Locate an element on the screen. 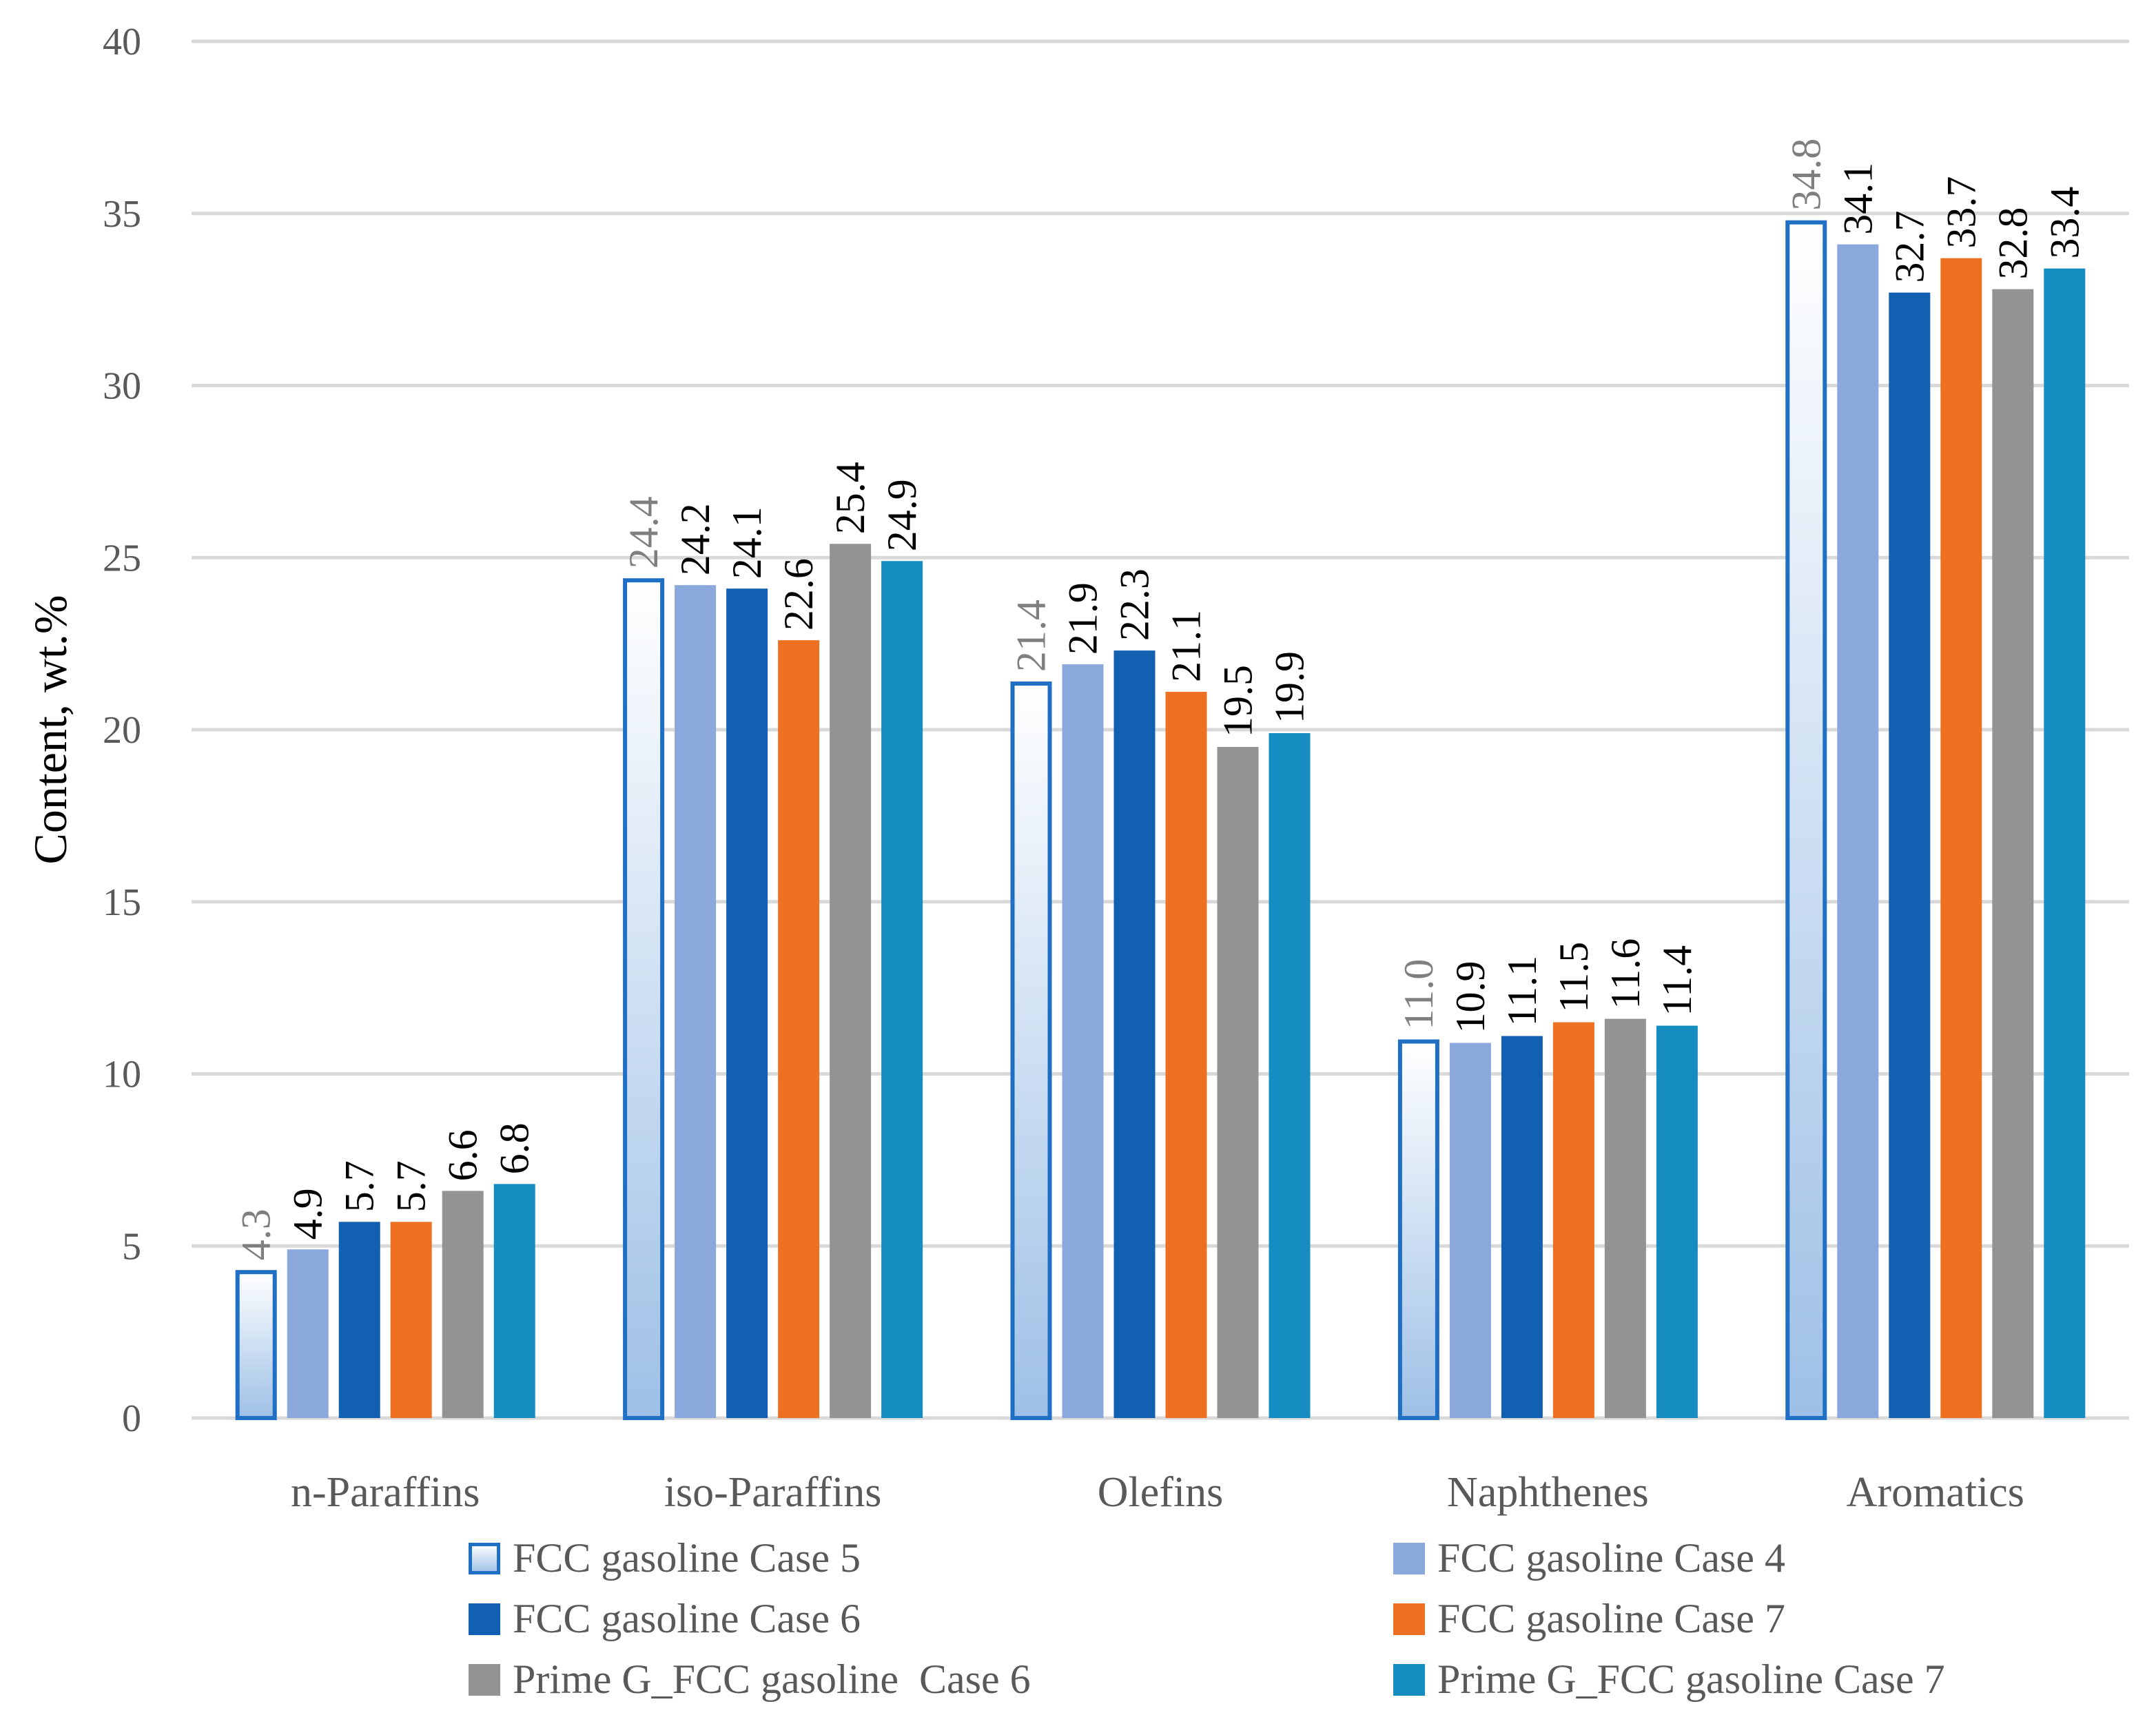  x-tick-label: Olefins is located at coordinates (1161, 1492).